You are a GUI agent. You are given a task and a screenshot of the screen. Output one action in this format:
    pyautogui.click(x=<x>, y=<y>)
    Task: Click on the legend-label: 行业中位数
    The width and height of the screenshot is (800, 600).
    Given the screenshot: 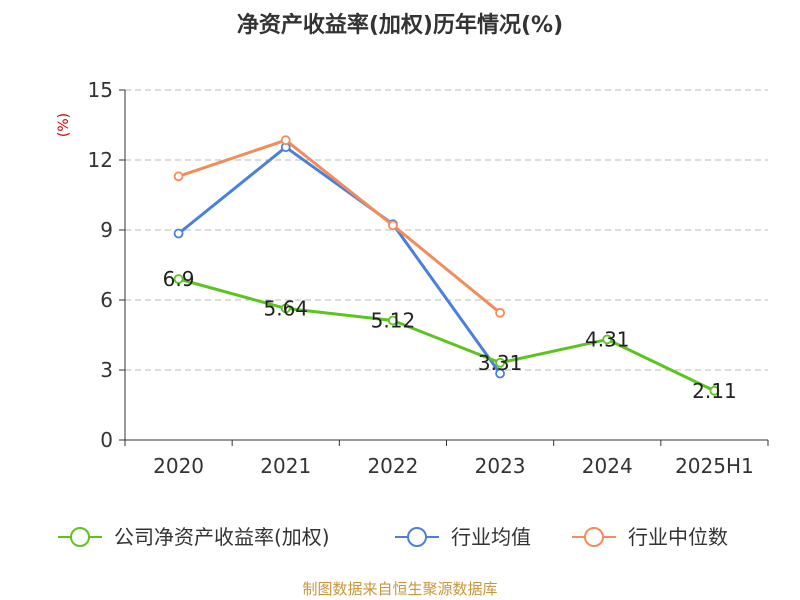 What is the action you would take?
    pyautogui.click(x=678, y=537)
    